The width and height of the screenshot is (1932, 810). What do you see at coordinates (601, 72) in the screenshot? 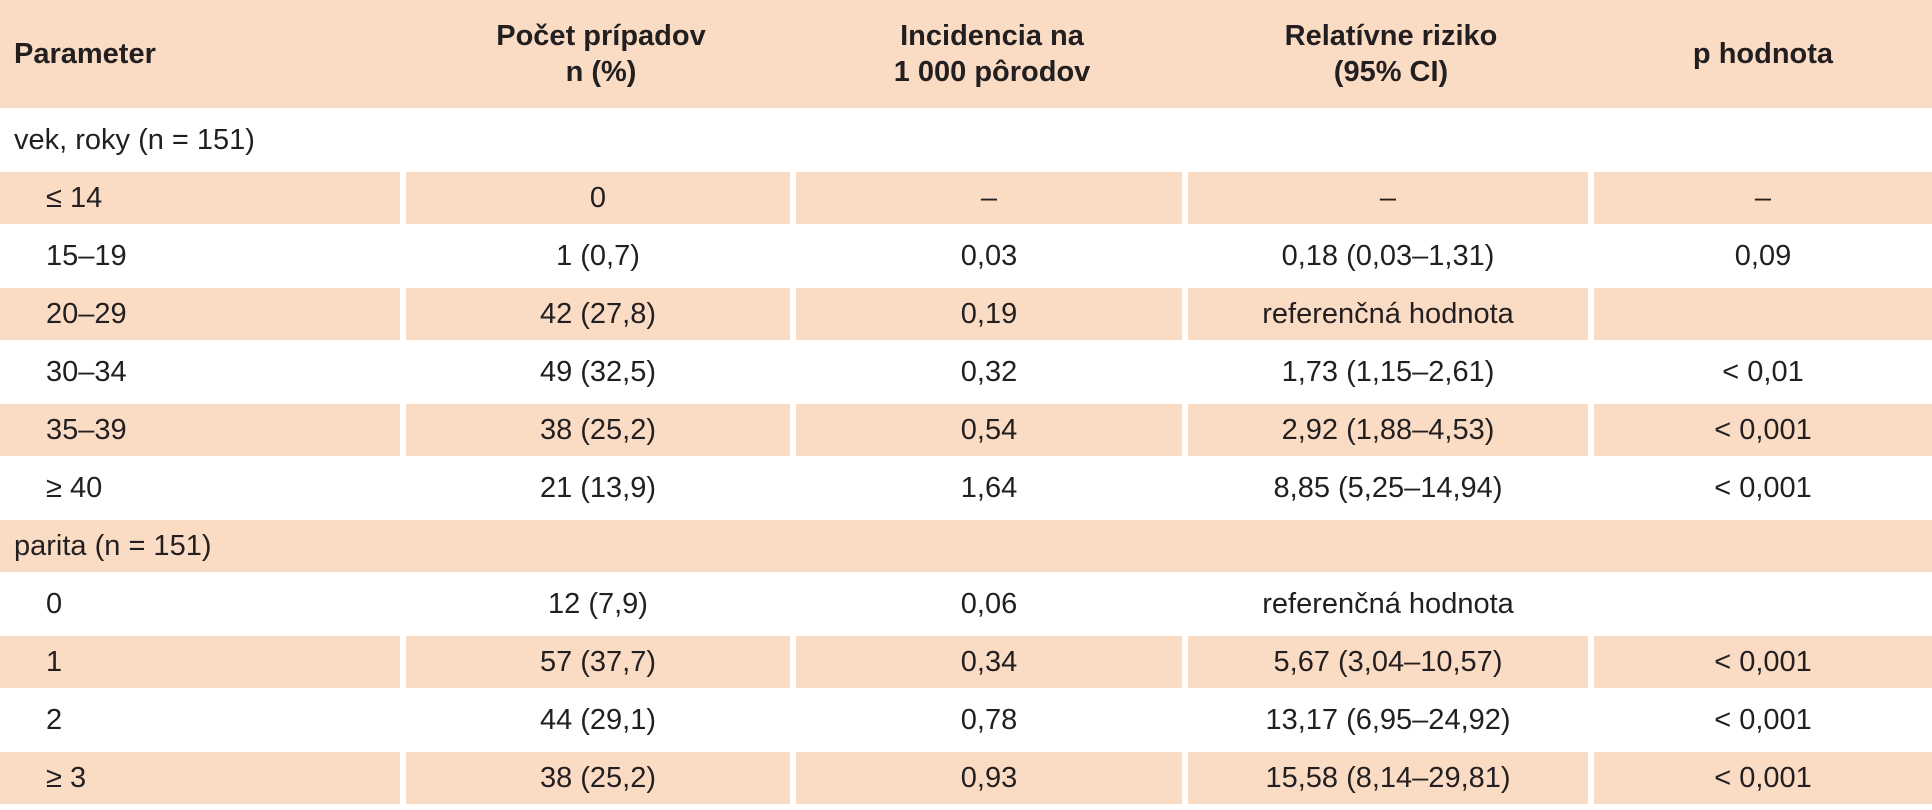
I see `header-count-line2: n (%)` at bounding box center [601, 72].